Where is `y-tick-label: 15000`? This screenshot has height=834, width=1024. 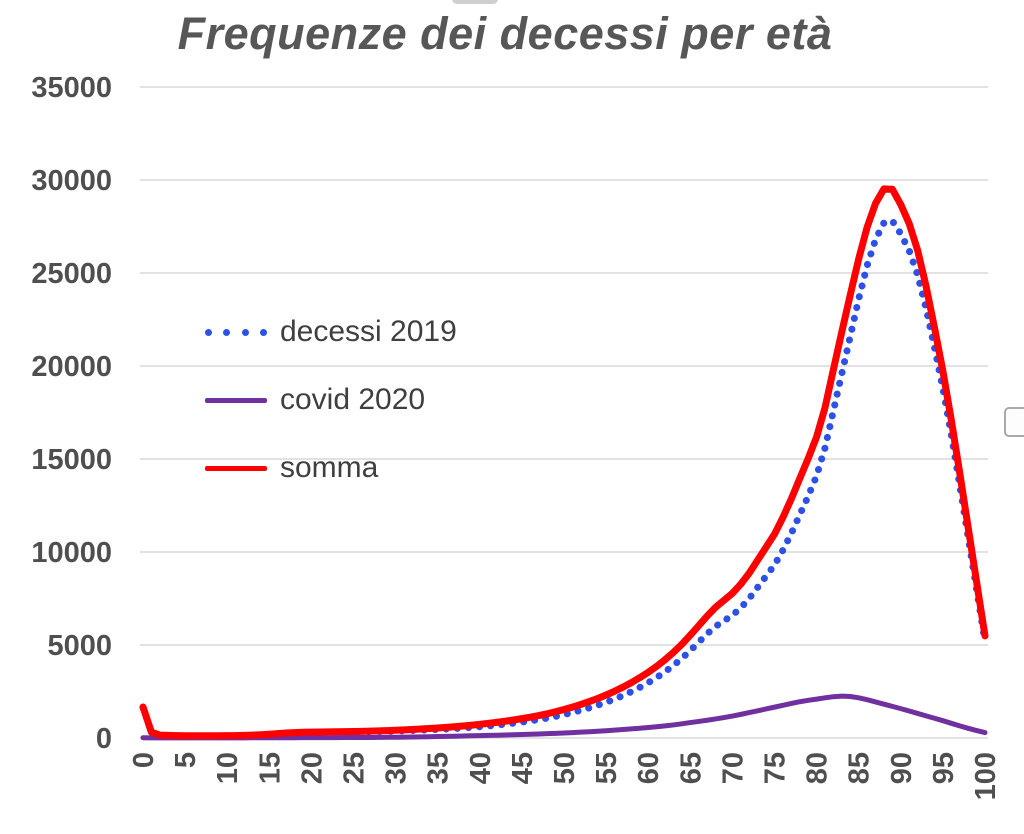
y-tick-label: 15000 is located at coordinates (71, 460).